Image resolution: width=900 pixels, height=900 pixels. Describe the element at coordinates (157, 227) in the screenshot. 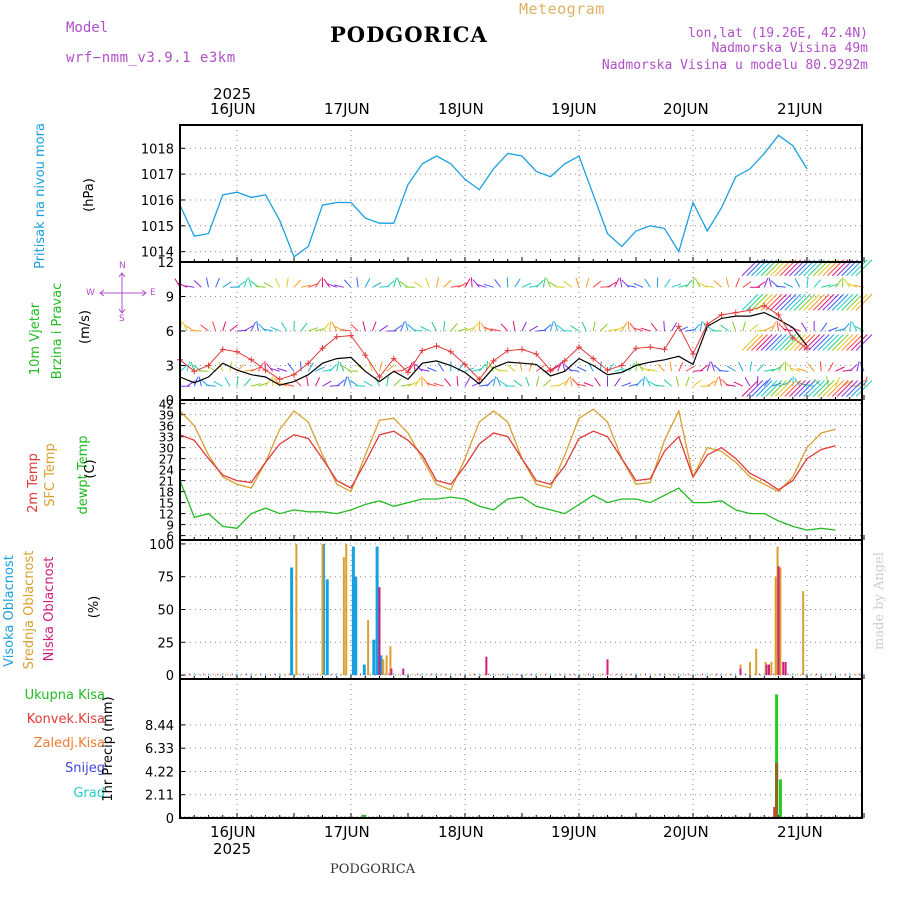

I see `y-tick-label: 1015` at that location.